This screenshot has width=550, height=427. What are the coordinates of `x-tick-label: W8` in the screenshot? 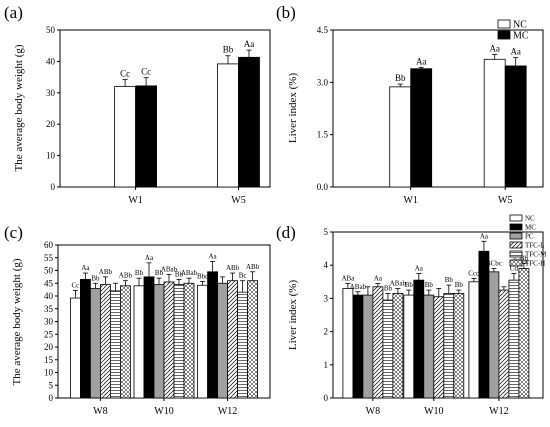 It's located at (100, 411).